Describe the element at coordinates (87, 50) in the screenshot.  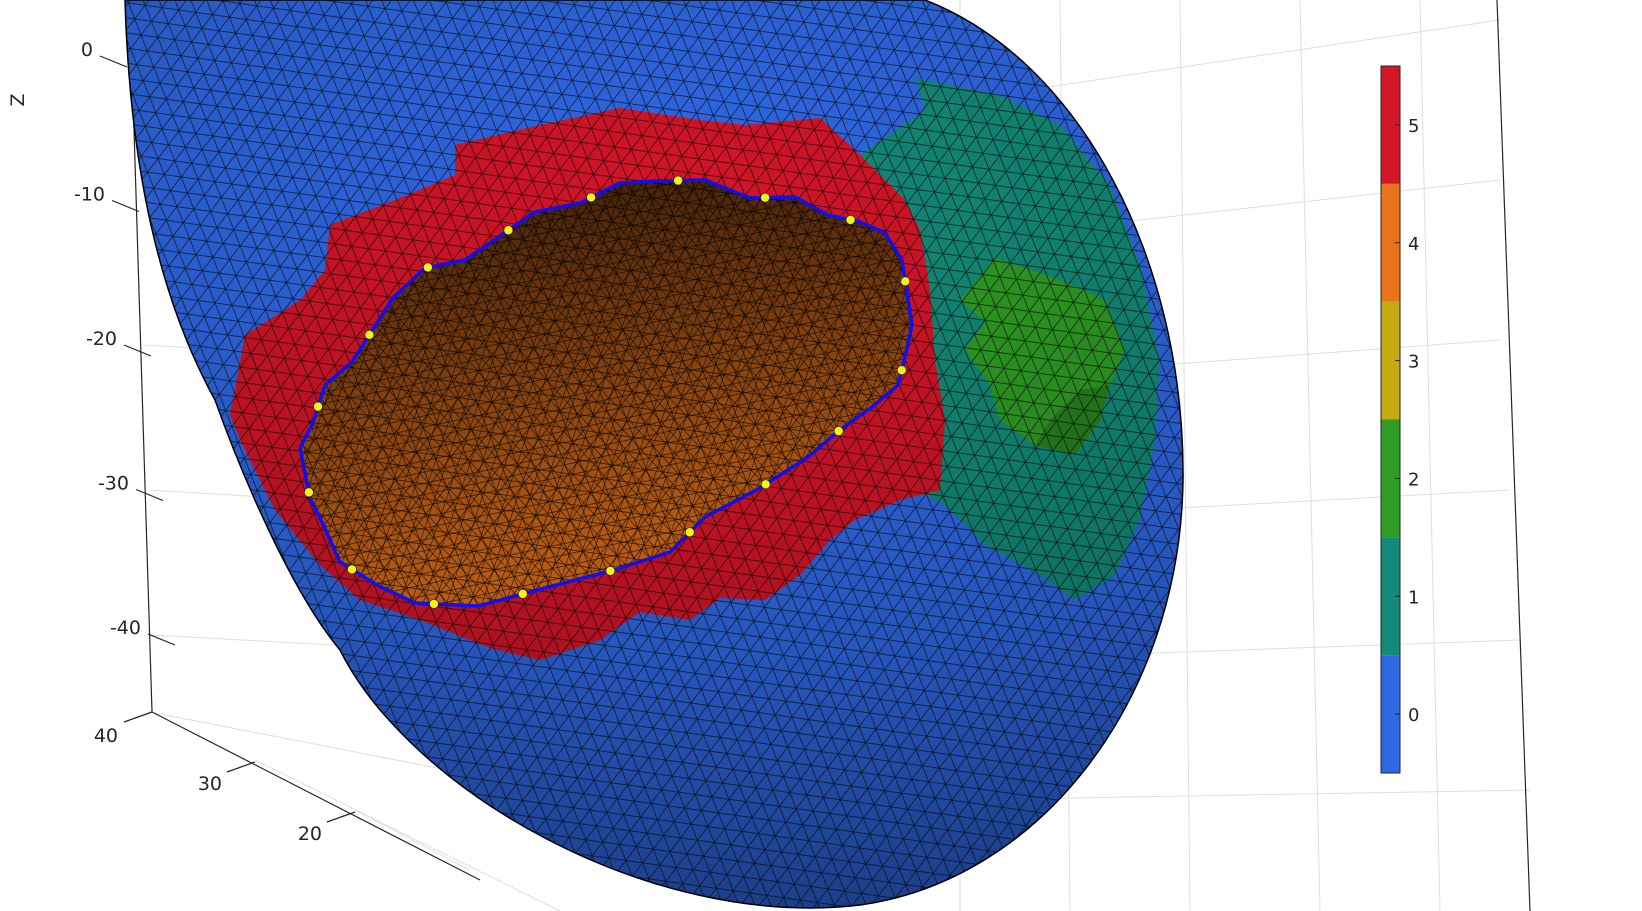
I see `z-tick-label: 0` at that location.